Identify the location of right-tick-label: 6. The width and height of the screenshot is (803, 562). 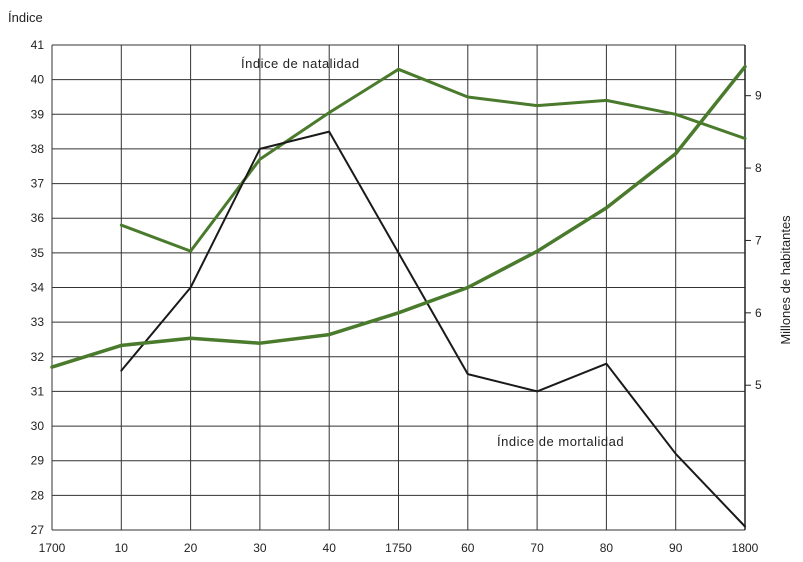
(758, 313).